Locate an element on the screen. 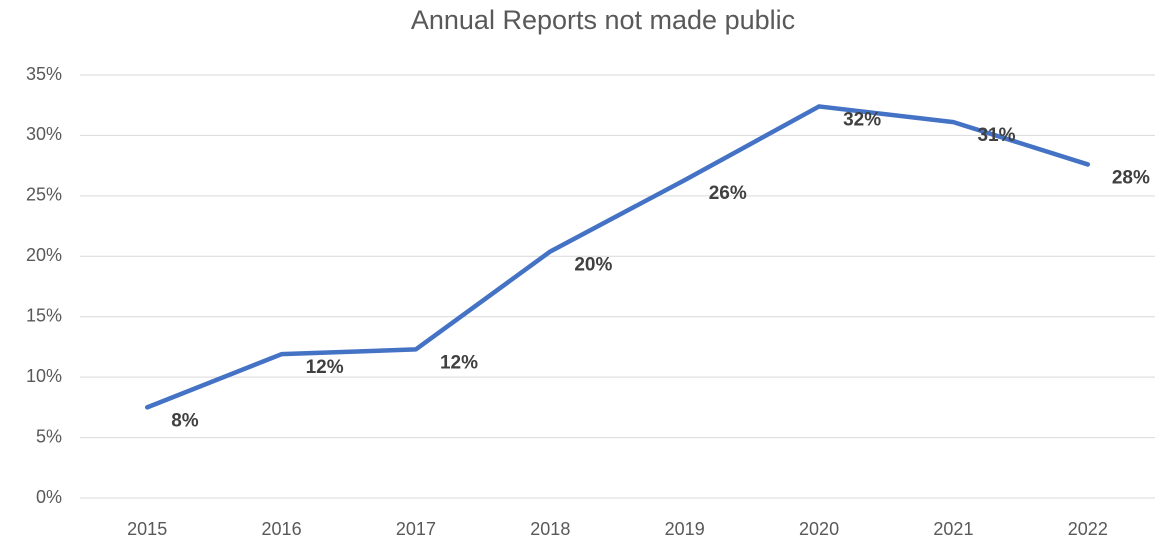  x-tick-label: 2019 is located at coordinates (685, 529).